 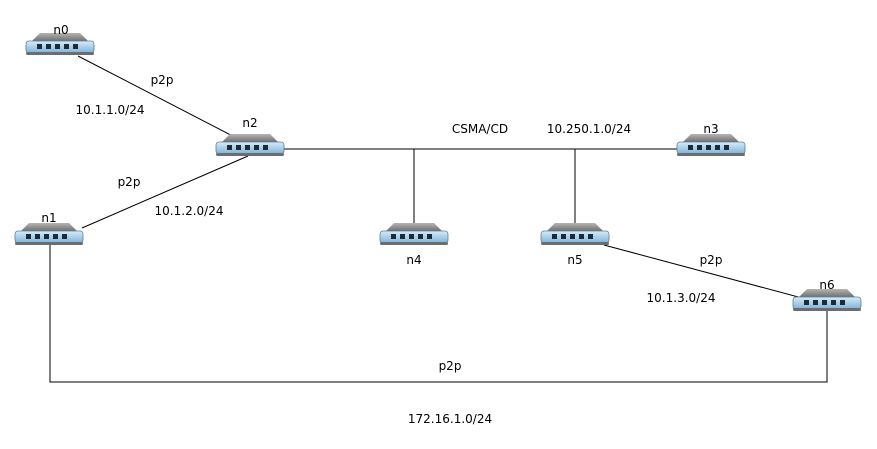 I want to click on node-n3: n3, so click(x=711, y=139).